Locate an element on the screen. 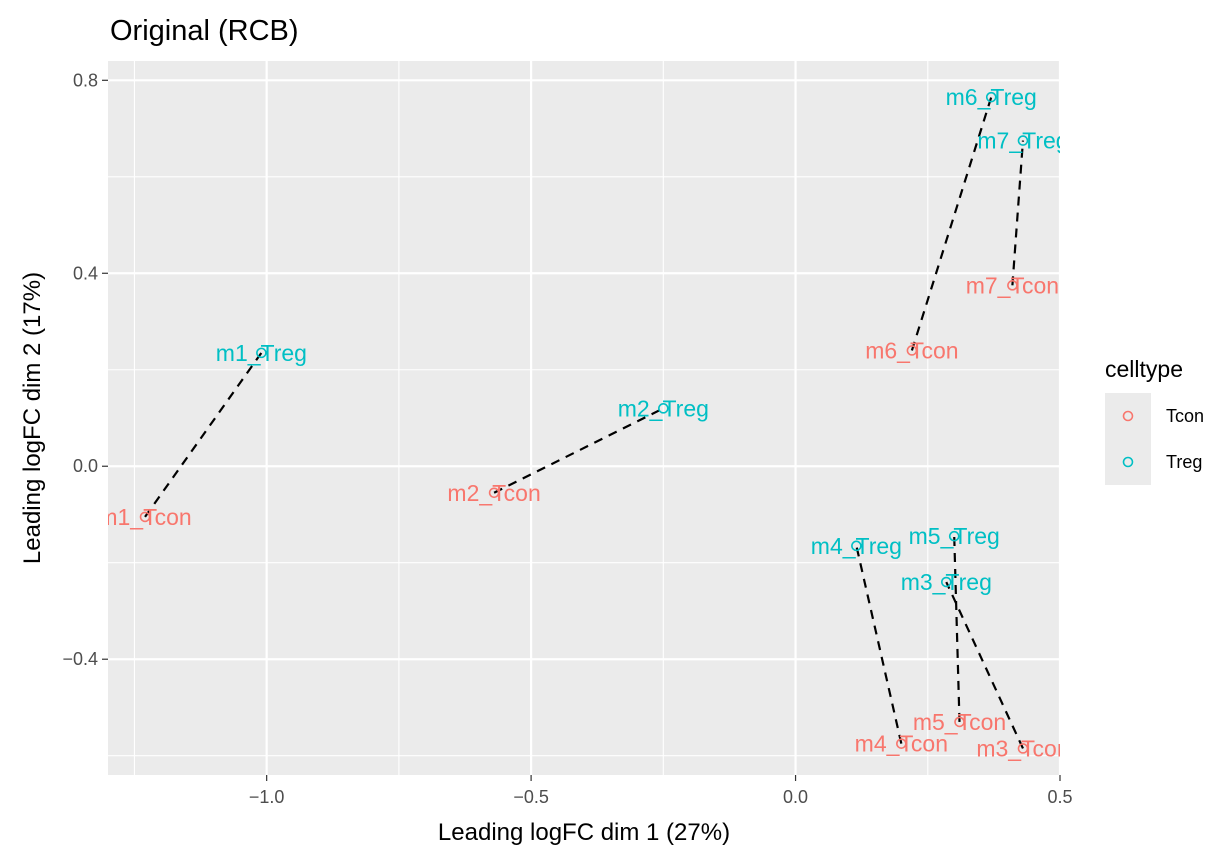 The height and width of the screenshot is (850, 1228). point-label: m7_Treg is located at coordinates (1022, 141).